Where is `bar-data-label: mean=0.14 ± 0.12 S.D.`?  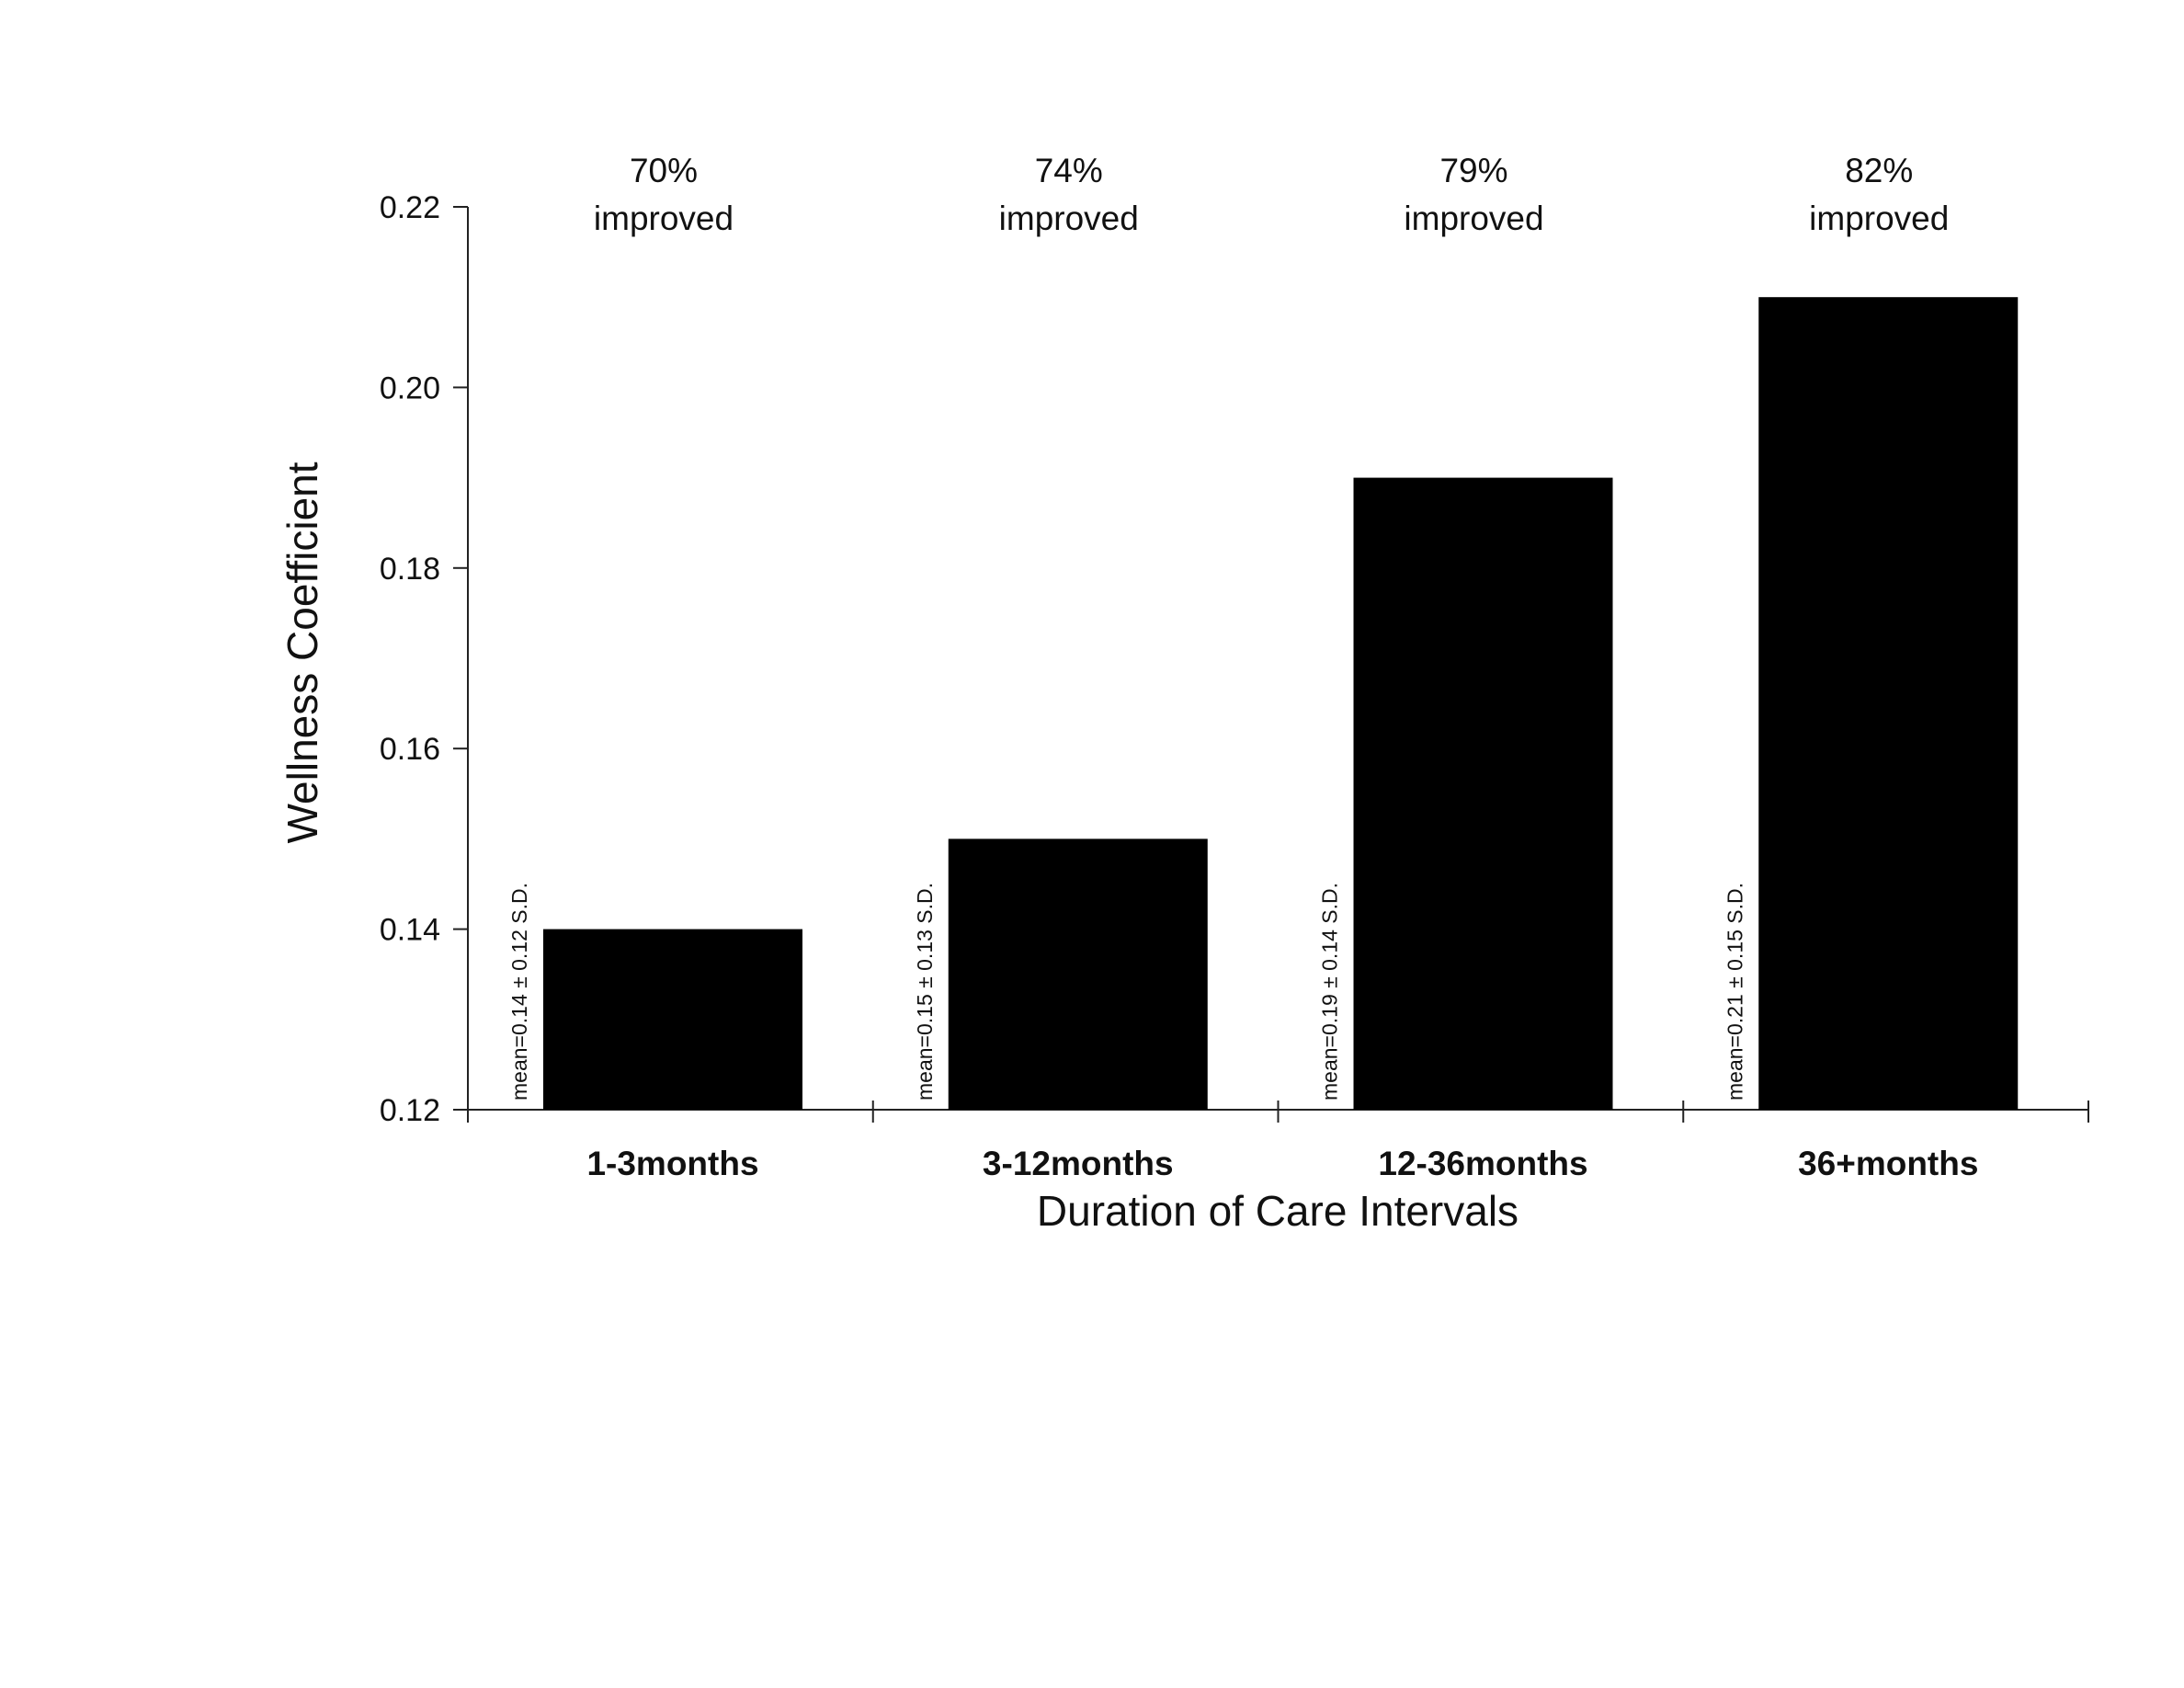
bar-data-label: mean=0.14 ± 0.12 S.D. is located at coordinates (519, 992).